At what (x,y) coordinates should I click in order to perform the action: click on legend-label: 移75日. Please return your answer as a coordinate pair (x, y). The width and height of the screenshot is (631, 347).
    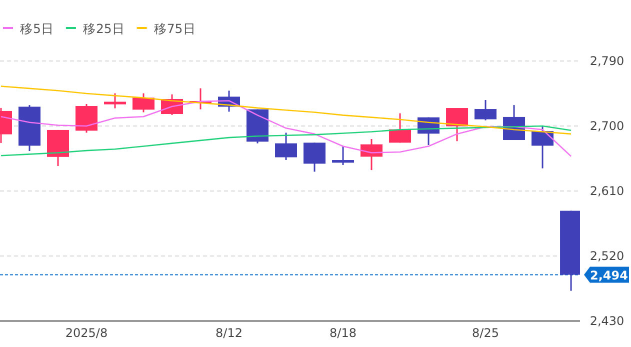
    Looking at the image, I should click on (175, 28).